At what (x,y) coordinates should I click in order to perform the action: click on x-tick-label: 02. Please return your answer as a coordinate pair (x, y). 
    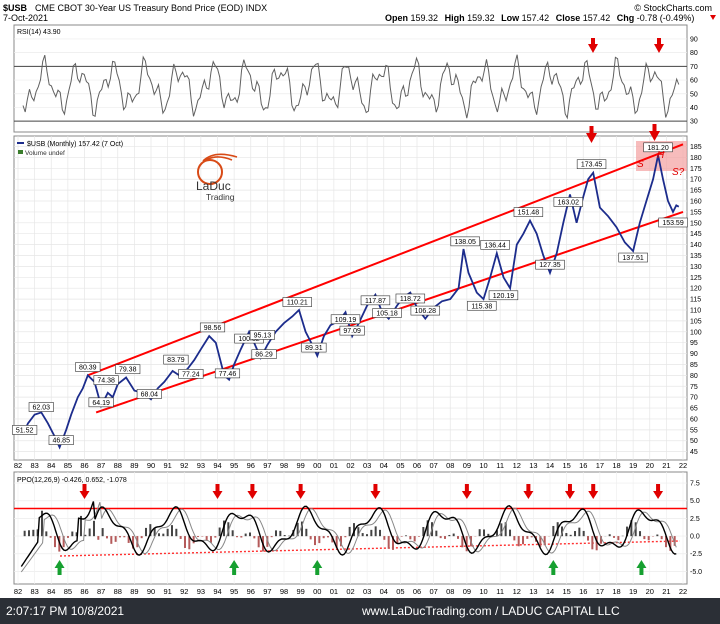
    Looking at the image, I should click on (350, 591).